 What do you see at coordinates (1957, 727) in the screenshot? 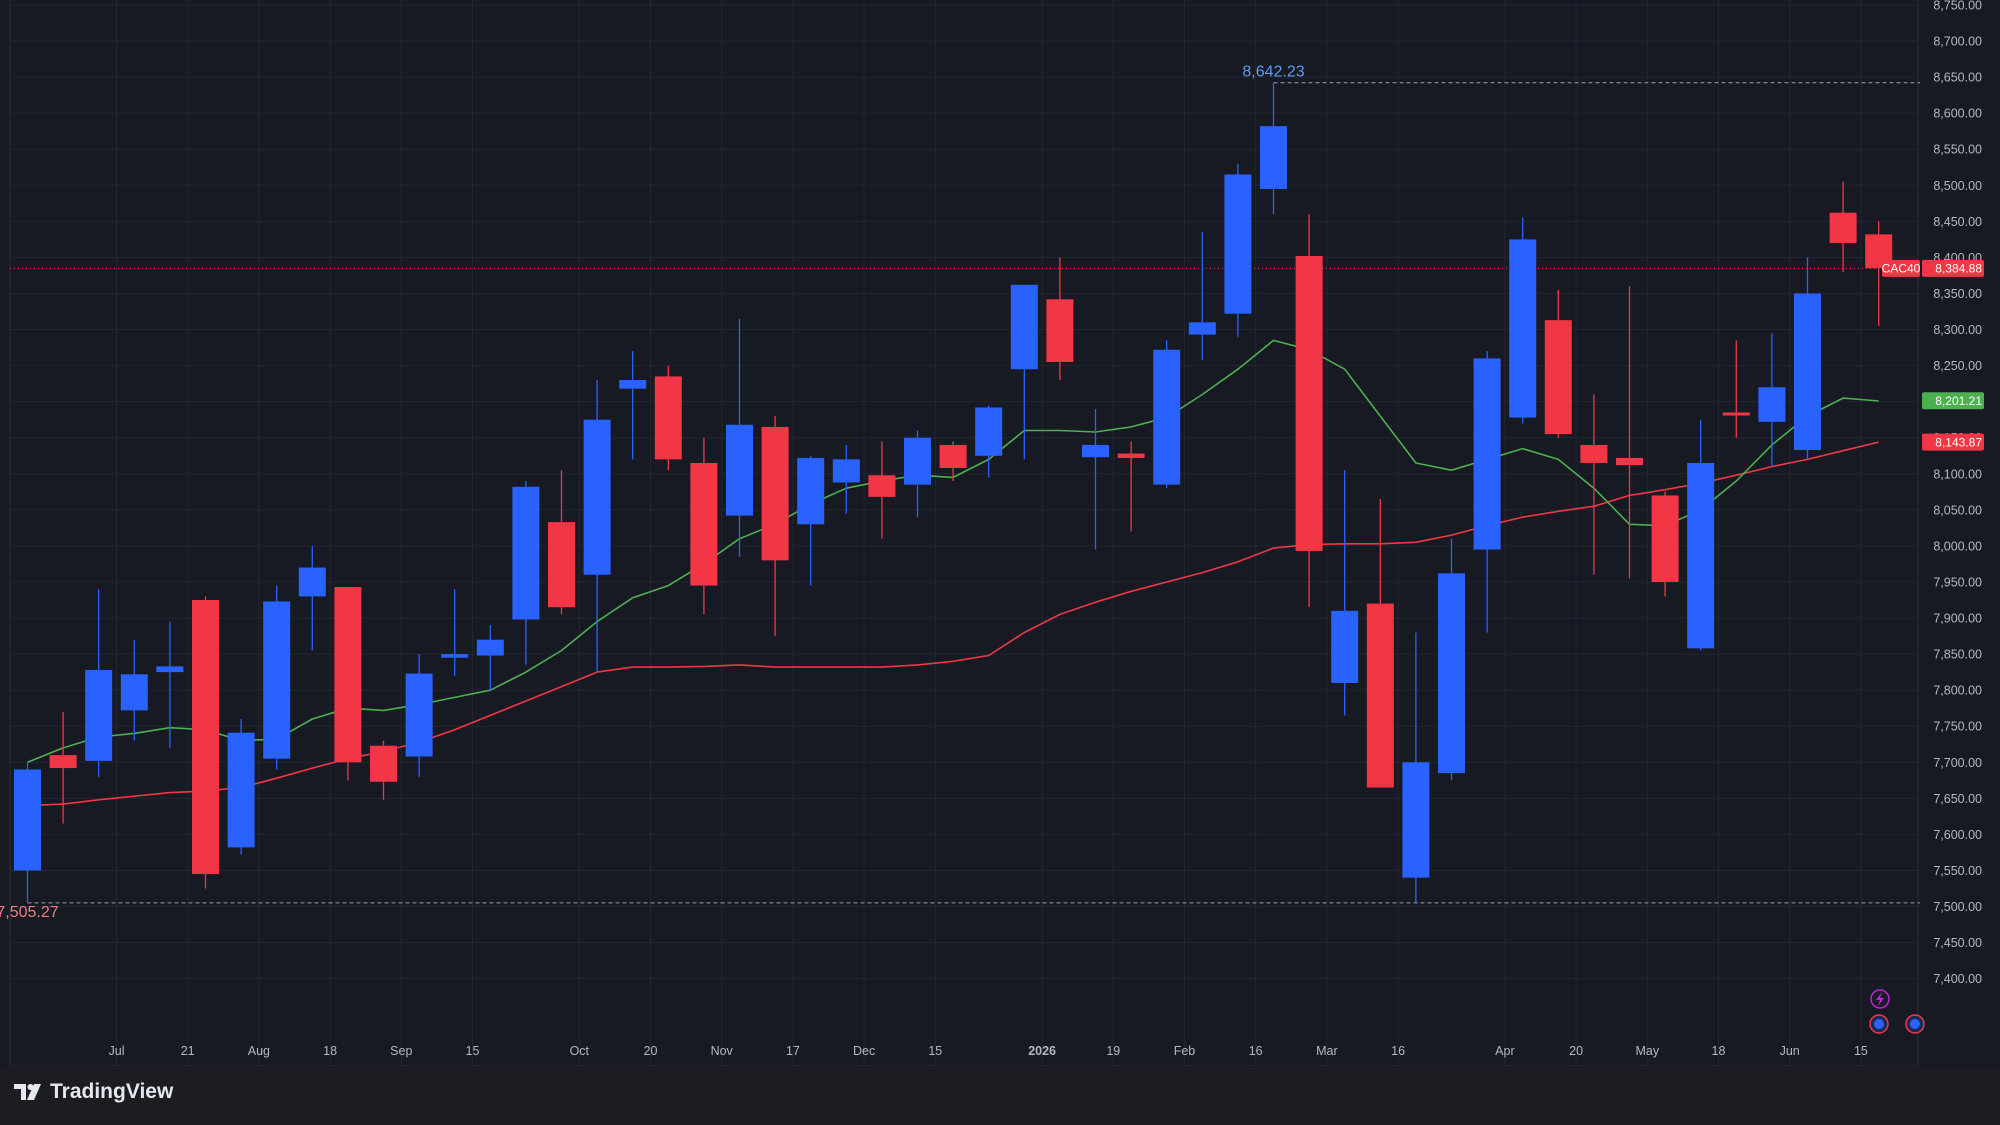
I see `price-axis-tick-label: 7,750.00` at bounding box center [1957, 727].